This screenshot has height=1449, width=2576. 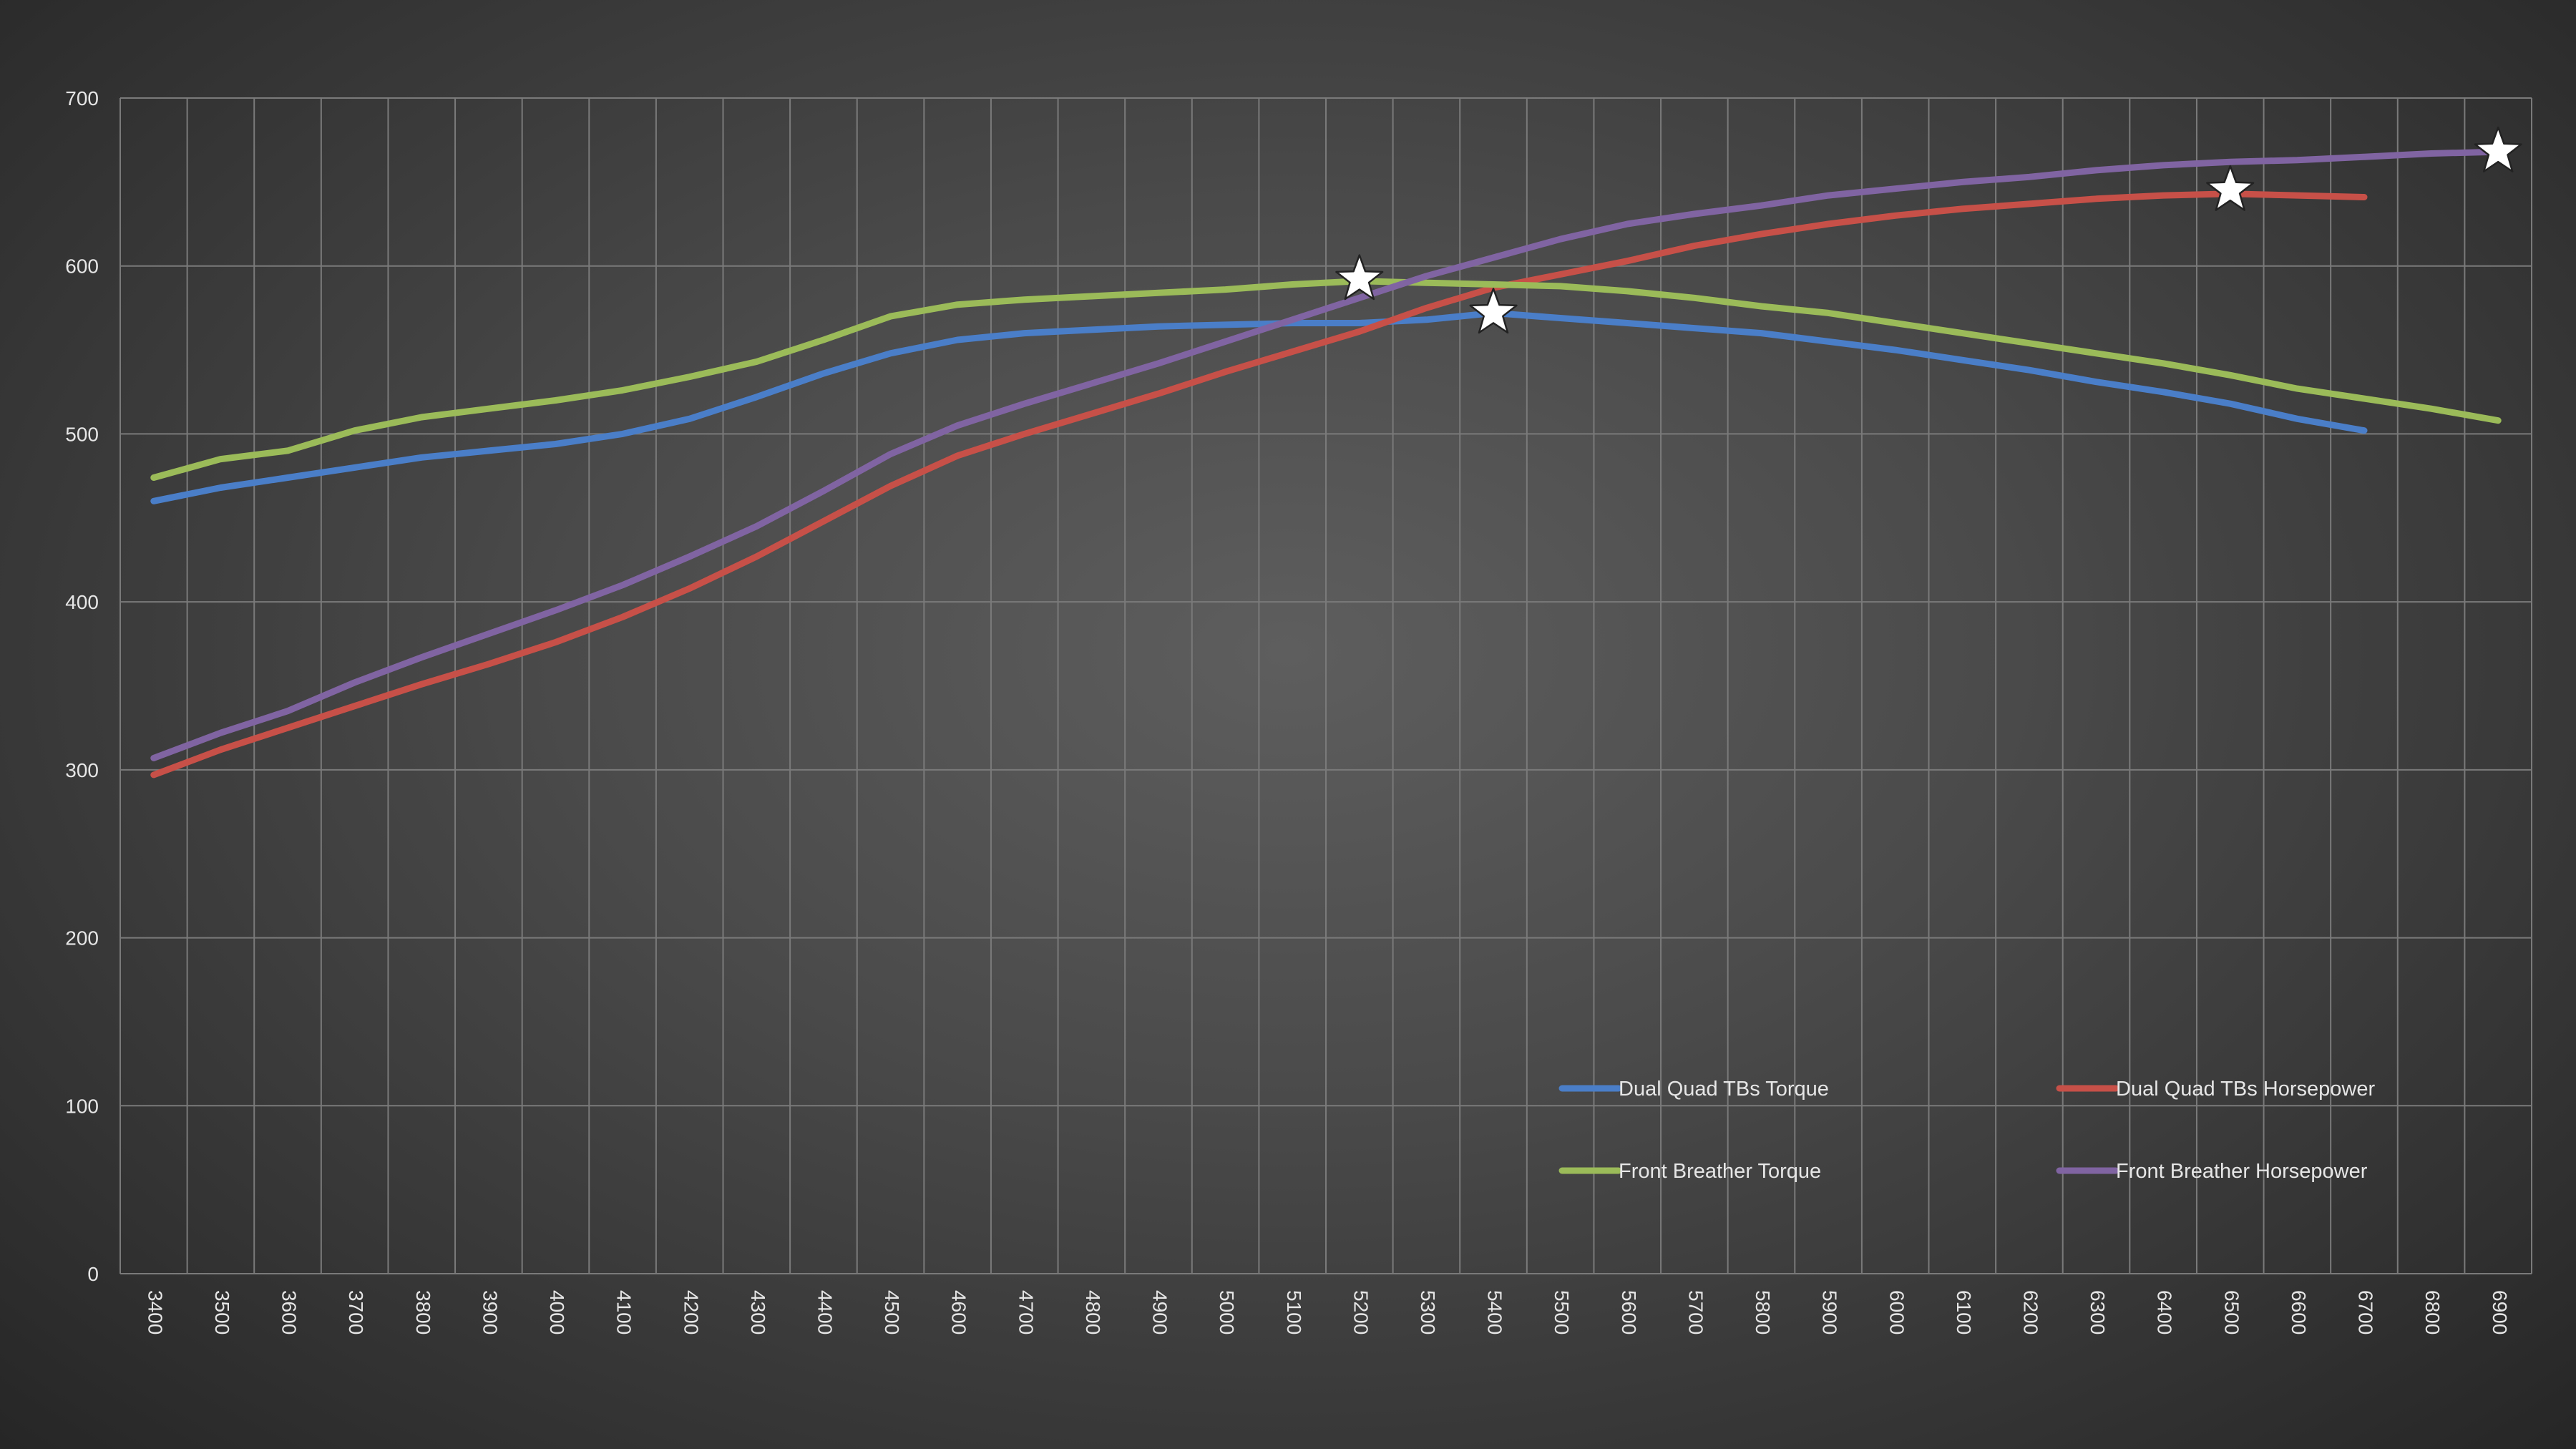 What do you see at coordinates (82, 602) in the screenshot?
I see `y-tick-label: 400` at bounding box center [82, 602].